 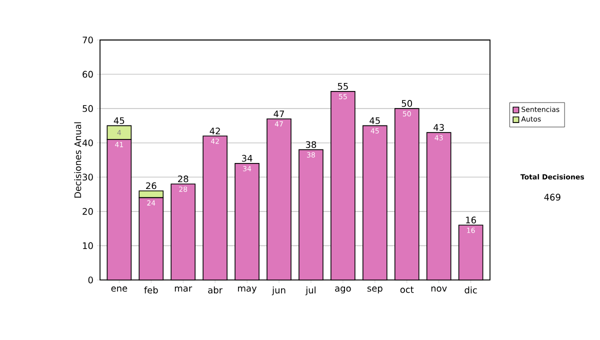 I want to click on total-label: 28, so click(x=183, y=178).